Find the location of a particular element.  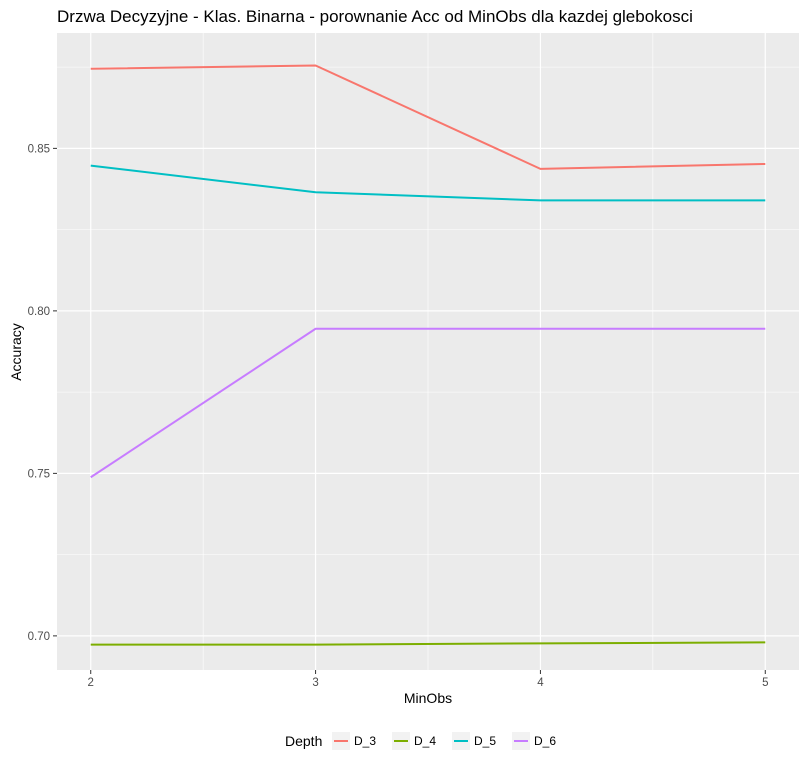

legend-label-D_5: D_5 is located at coordinates (485, 741).